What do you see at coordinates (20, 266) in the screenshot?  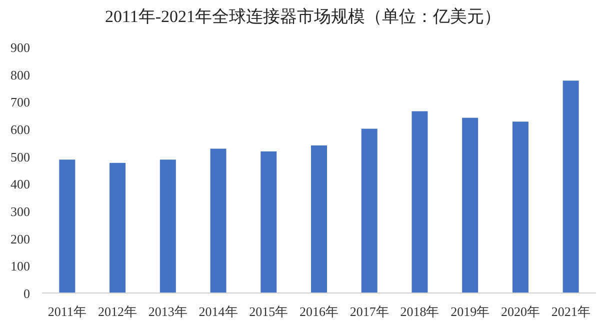 I see `y-tick-label: 100` at bounding box center [20, 266].